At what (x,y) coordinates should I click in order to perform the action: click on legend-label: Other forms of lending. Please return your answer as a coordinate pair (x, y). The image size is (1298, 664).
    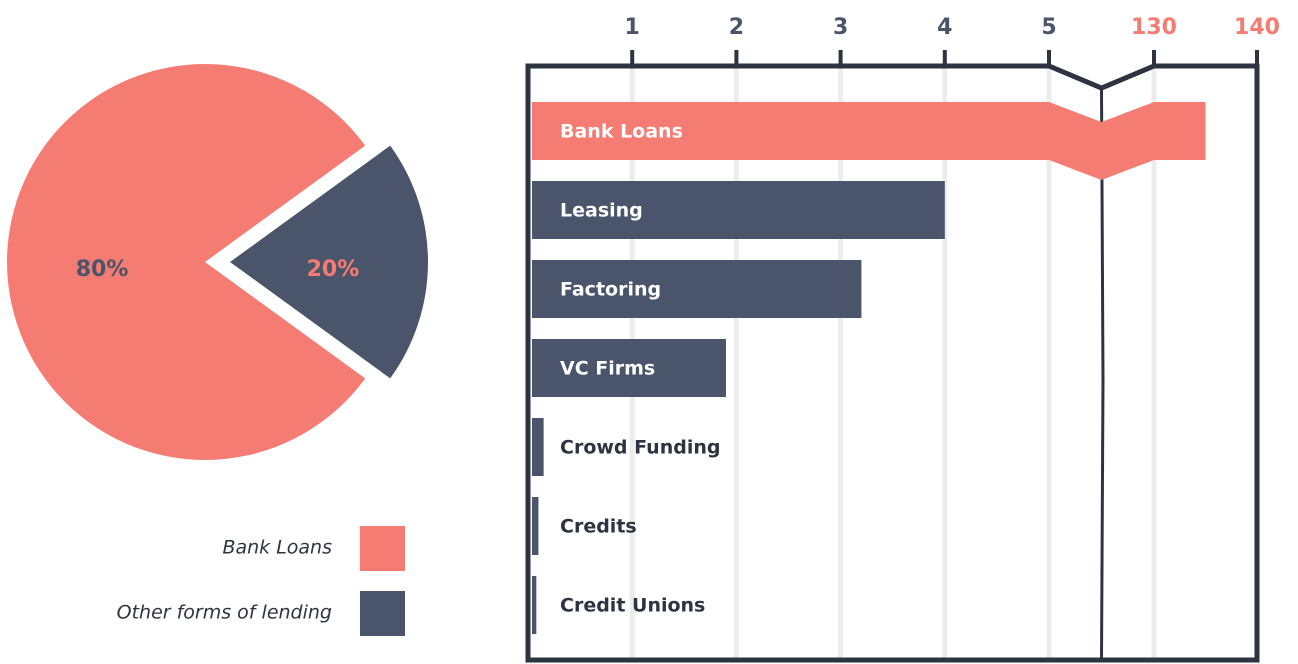
    Looking at the image, I should click on (224, 613).